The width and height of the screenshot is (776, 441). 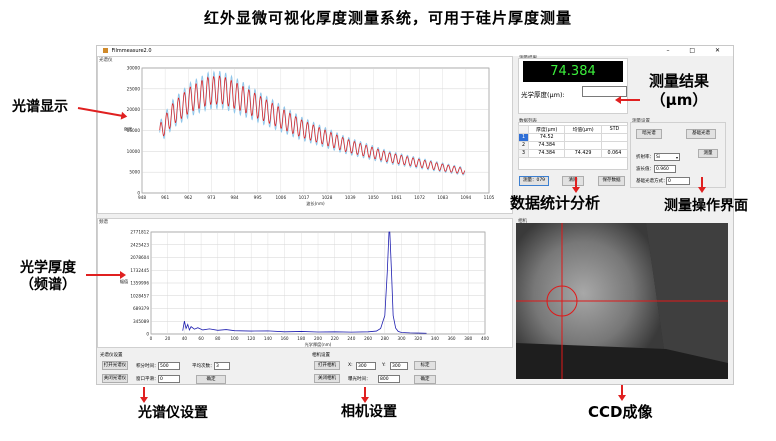 What do you see at coordinates (134, 151) in the screenshot?
I see `spectrum-y-tick-label: 10000` at bounding box center [134, 151].